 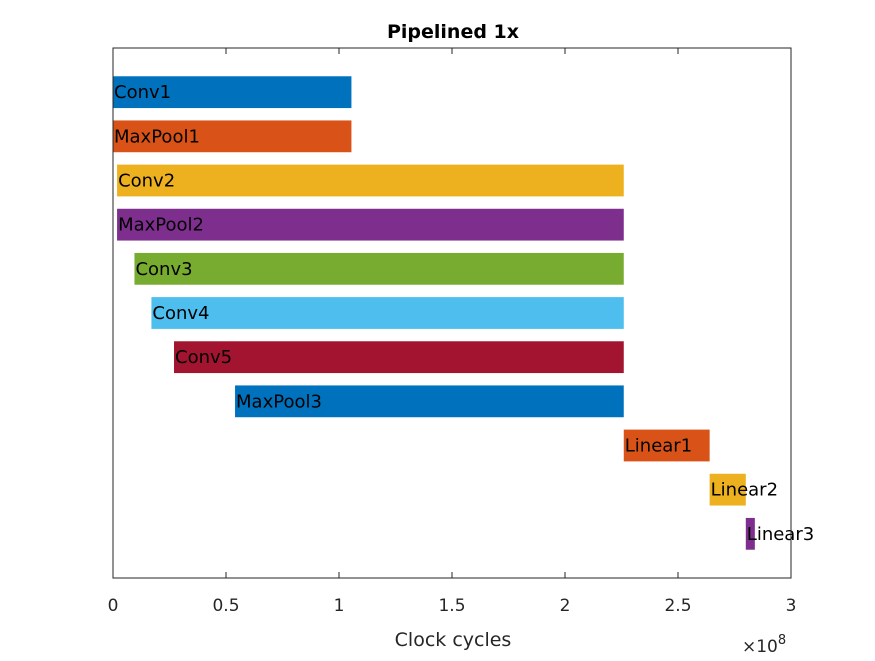 What do you see at coordinates (180, 313) in the screenshot?
I see `bar-label-conv4: Conv4` at bounding box center [180, 313].